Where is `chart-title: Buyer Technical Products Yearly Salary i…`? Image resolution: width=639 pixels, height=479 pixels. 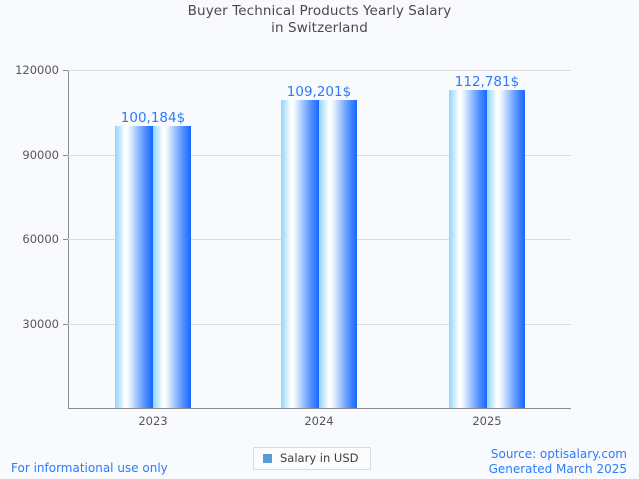 chart-title: Buyer Technical Products Yearly Salary i… is located at coordinates (319, 20).